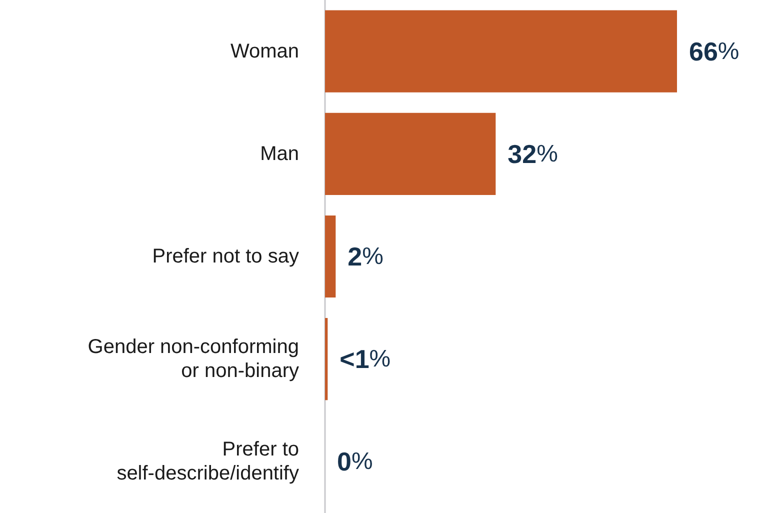 Image resolution: width=764 pixels, height=513 pixels. What do you see at coordinates (714, 51) in the screenshot?
I see `data-label: 66%` at bounding box center [714, 51].